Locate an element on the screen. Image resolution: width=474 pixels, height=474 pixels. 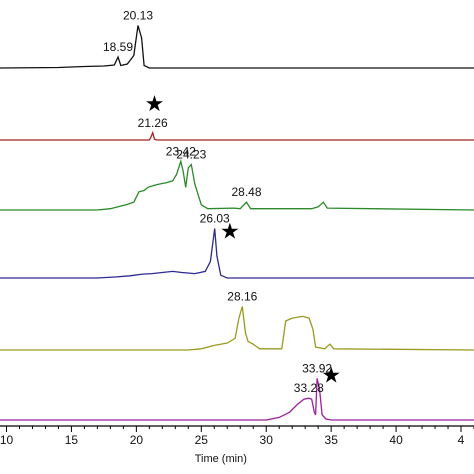
peak-label: 23.42 is located at coordinates (181, 151).